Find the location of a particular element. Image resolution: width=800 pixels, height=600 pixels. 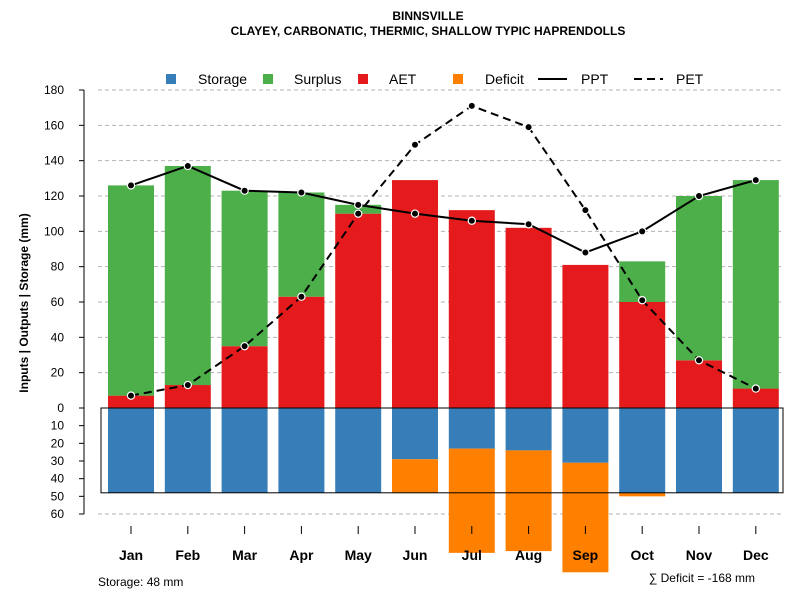

y-tick-label: 120 is located at coordinates (54, 196).